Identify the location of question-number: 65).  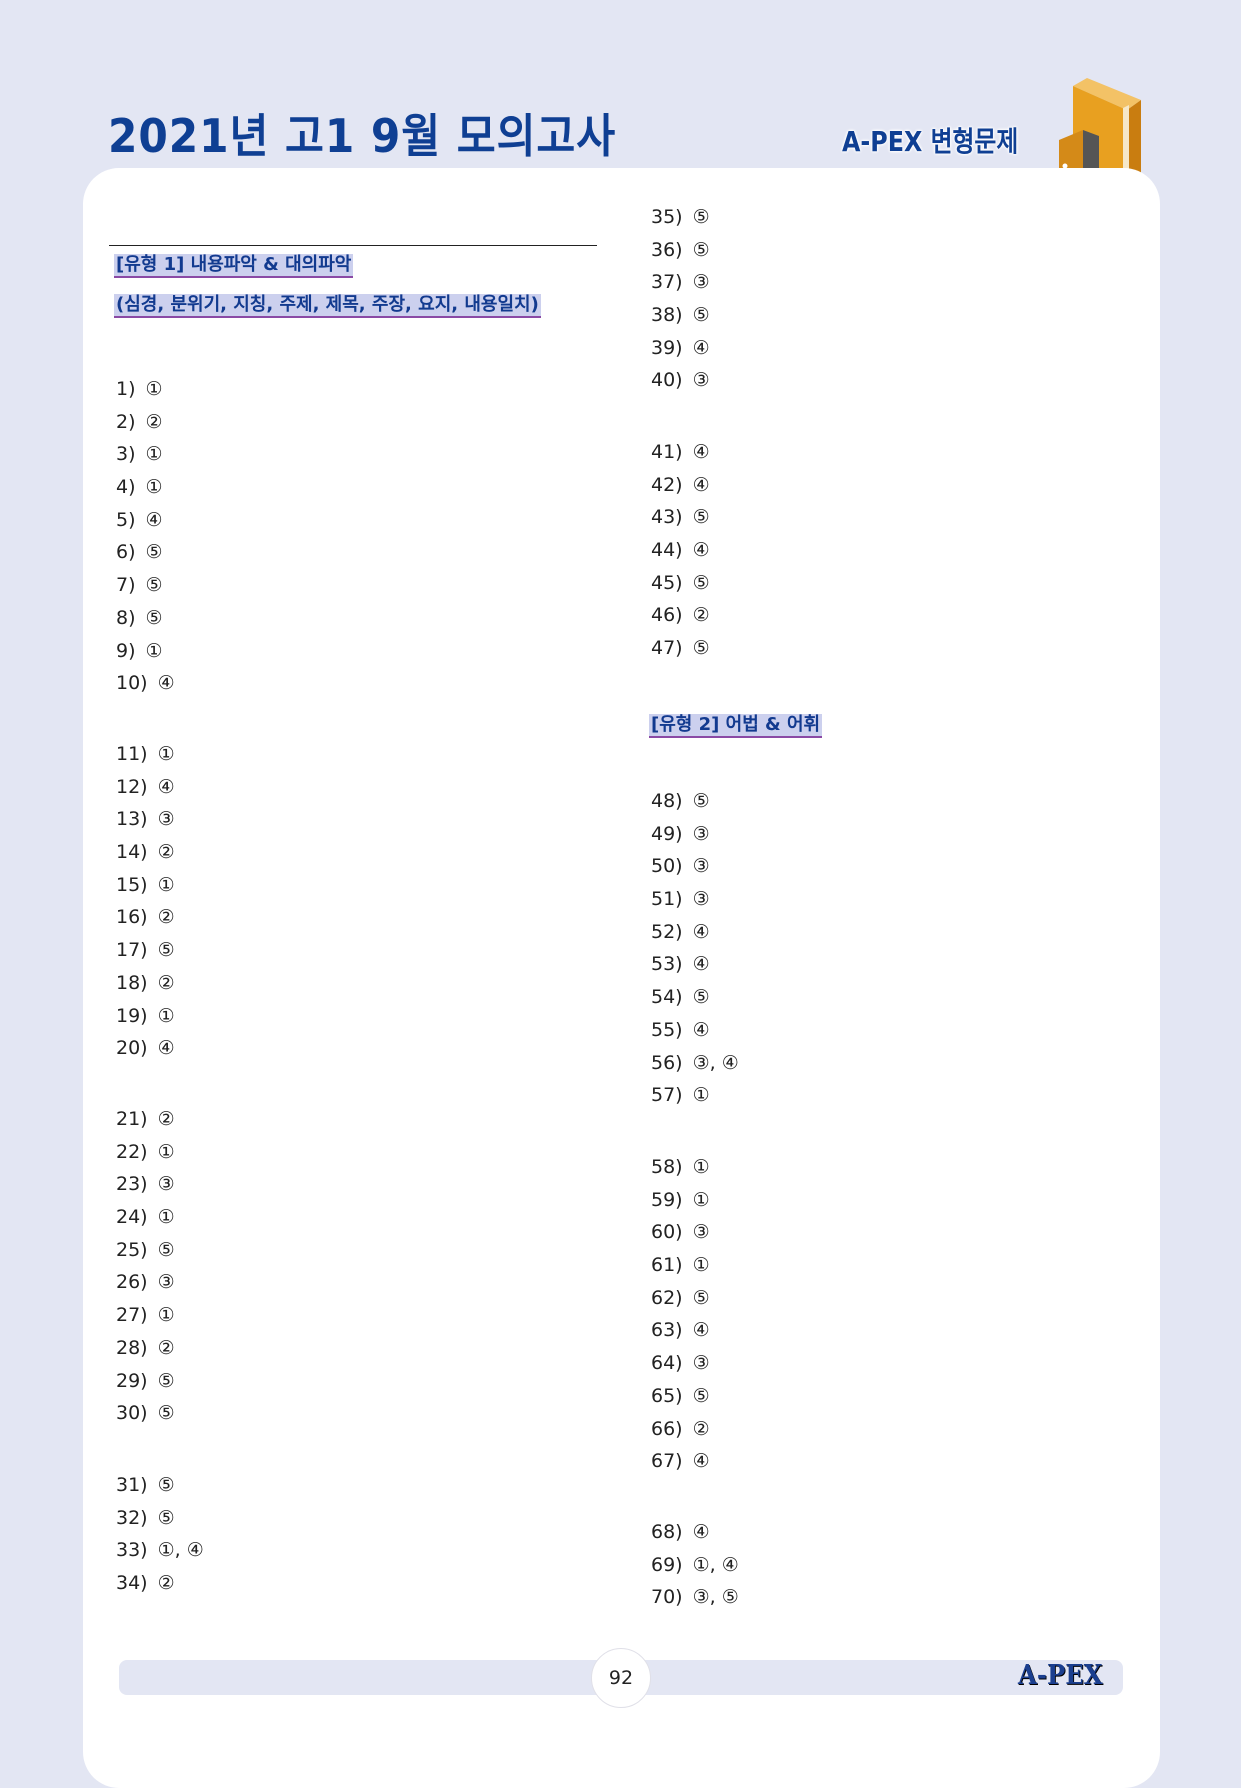
(667, 1395).